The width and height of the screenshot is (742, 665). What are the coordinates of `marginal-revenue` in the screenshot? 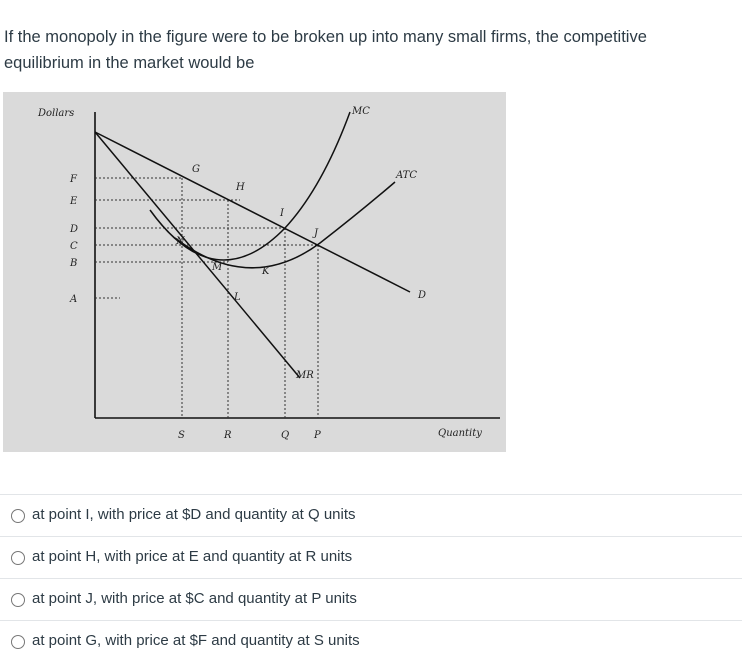 It's located at (197, 255).